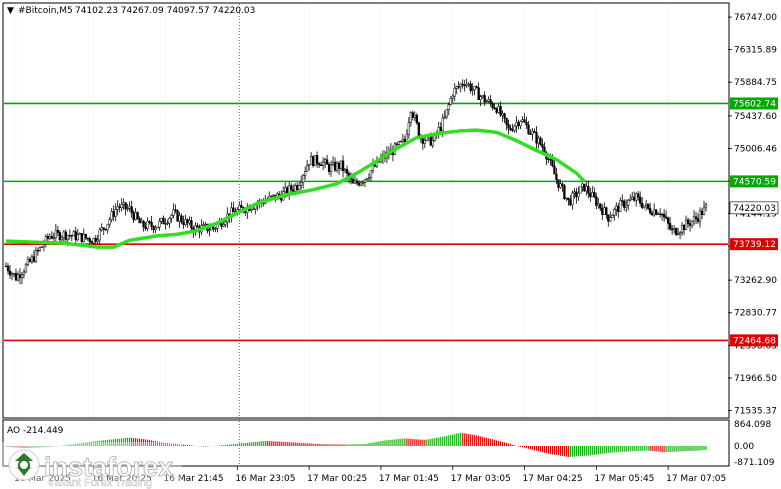 Image resolution: width=781 pixels, height=489 pixels. Describe the element at coordinates (624, 479) in the screenshot. I see `x-tick-label: 17 Mar 05:45` at that location.